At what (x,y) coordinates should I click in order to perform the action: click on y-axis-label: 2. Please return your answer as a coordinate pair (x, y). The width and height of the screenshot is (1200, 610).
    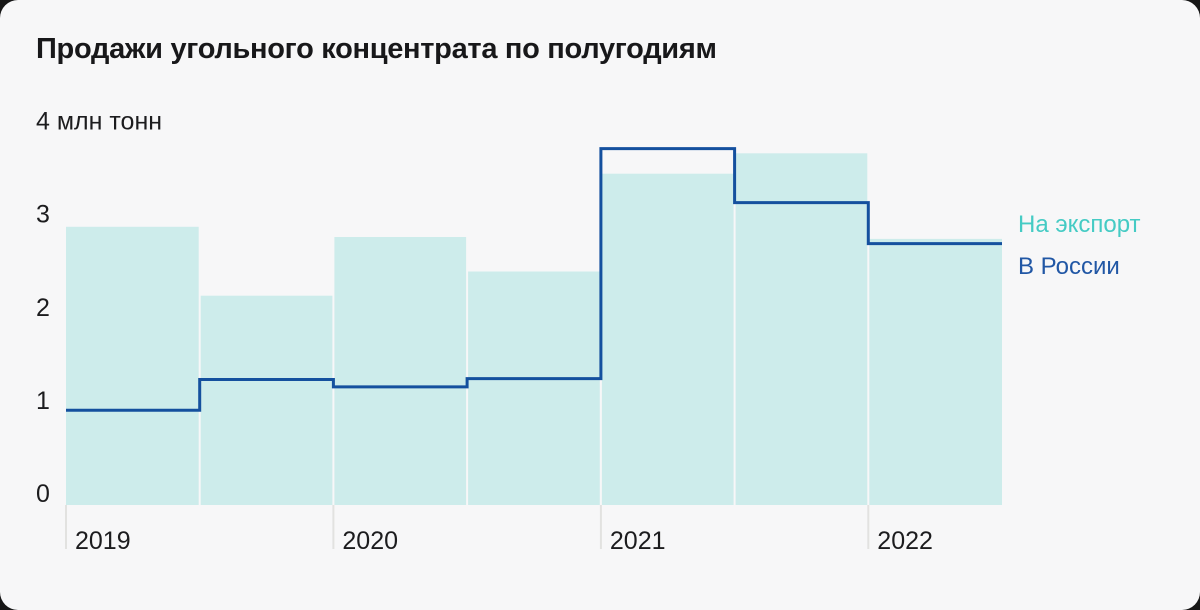
    Looking at the image, I should click on (43, 308).